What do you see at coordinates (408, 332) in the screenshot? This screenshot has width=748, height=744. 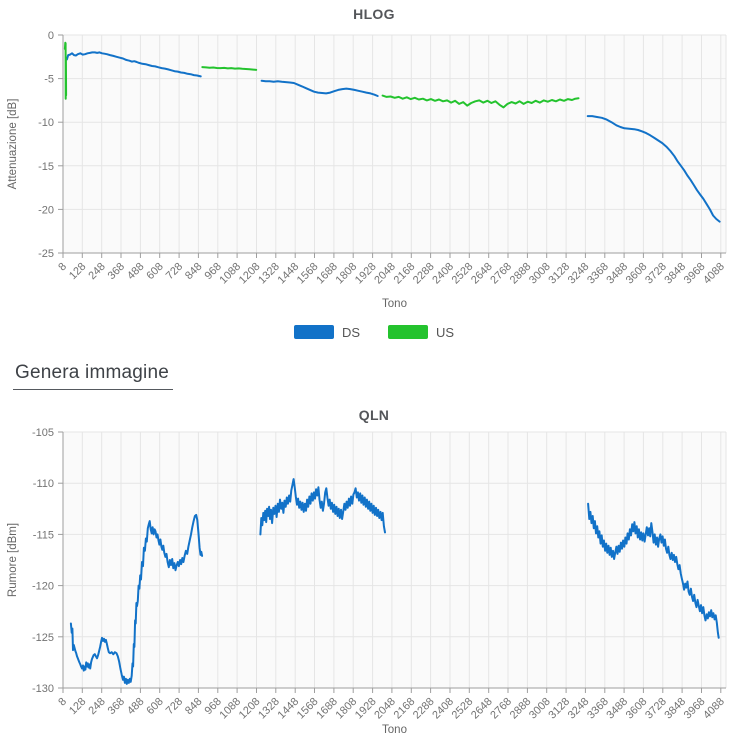 I see `legend-swatch` at bounding box center [408, 332].